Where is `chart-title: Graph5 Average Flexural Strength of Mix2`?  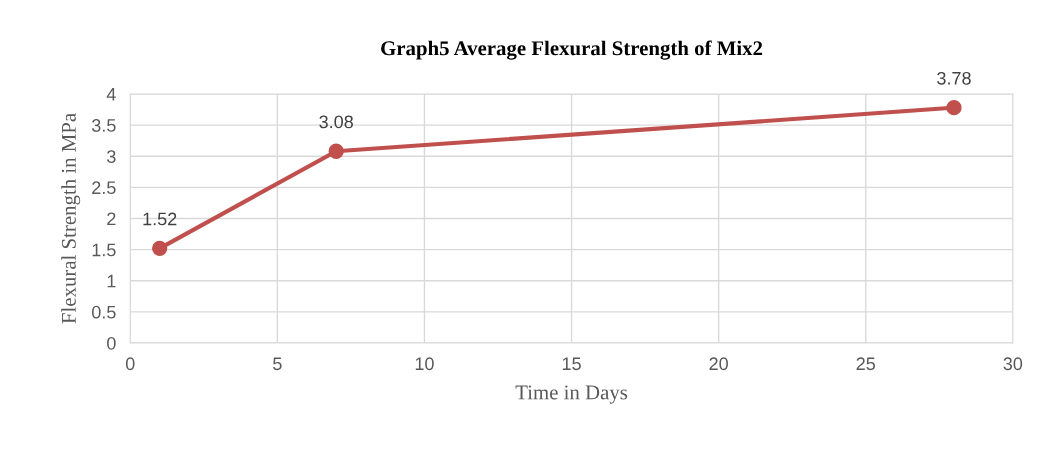
chart-title: Graph5 Average Flexural Strength of Mix2 is located at coordinates (572, 50).